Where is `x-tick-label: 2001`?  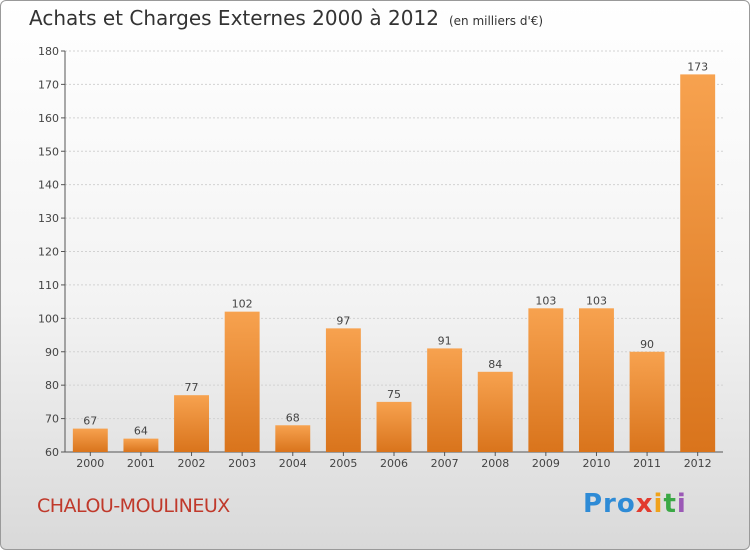 x-tick-label: 2001 is located at coordinates (141, 463).